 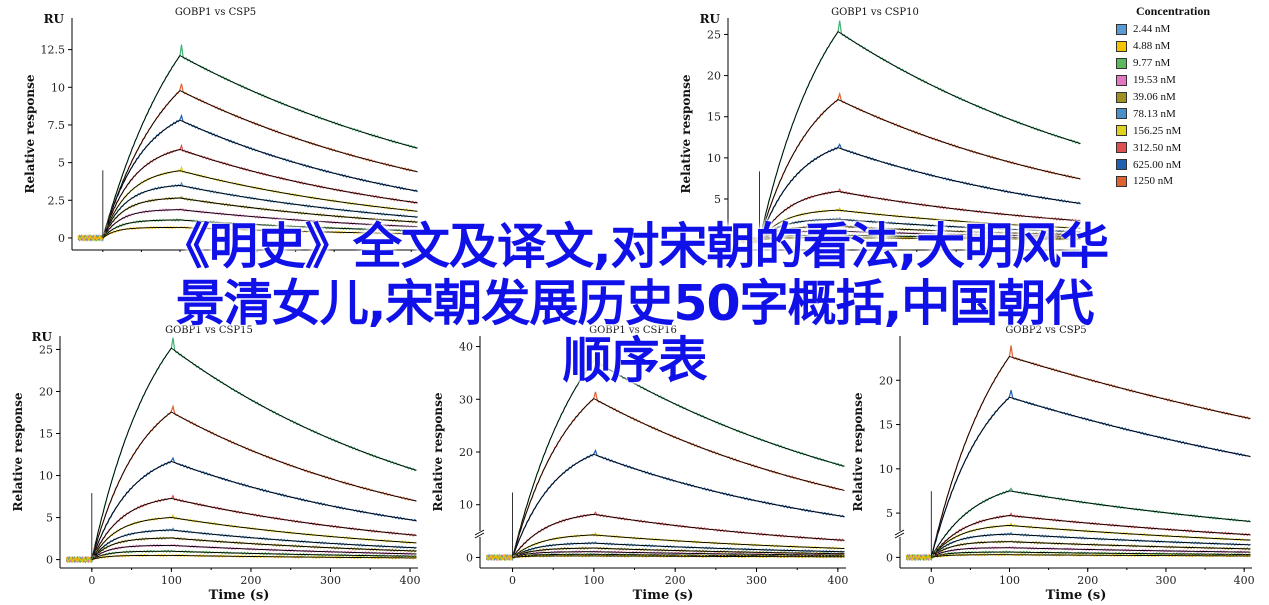 I want to click on legend-item: 39.06 nM, so click(x=1173, y=97).